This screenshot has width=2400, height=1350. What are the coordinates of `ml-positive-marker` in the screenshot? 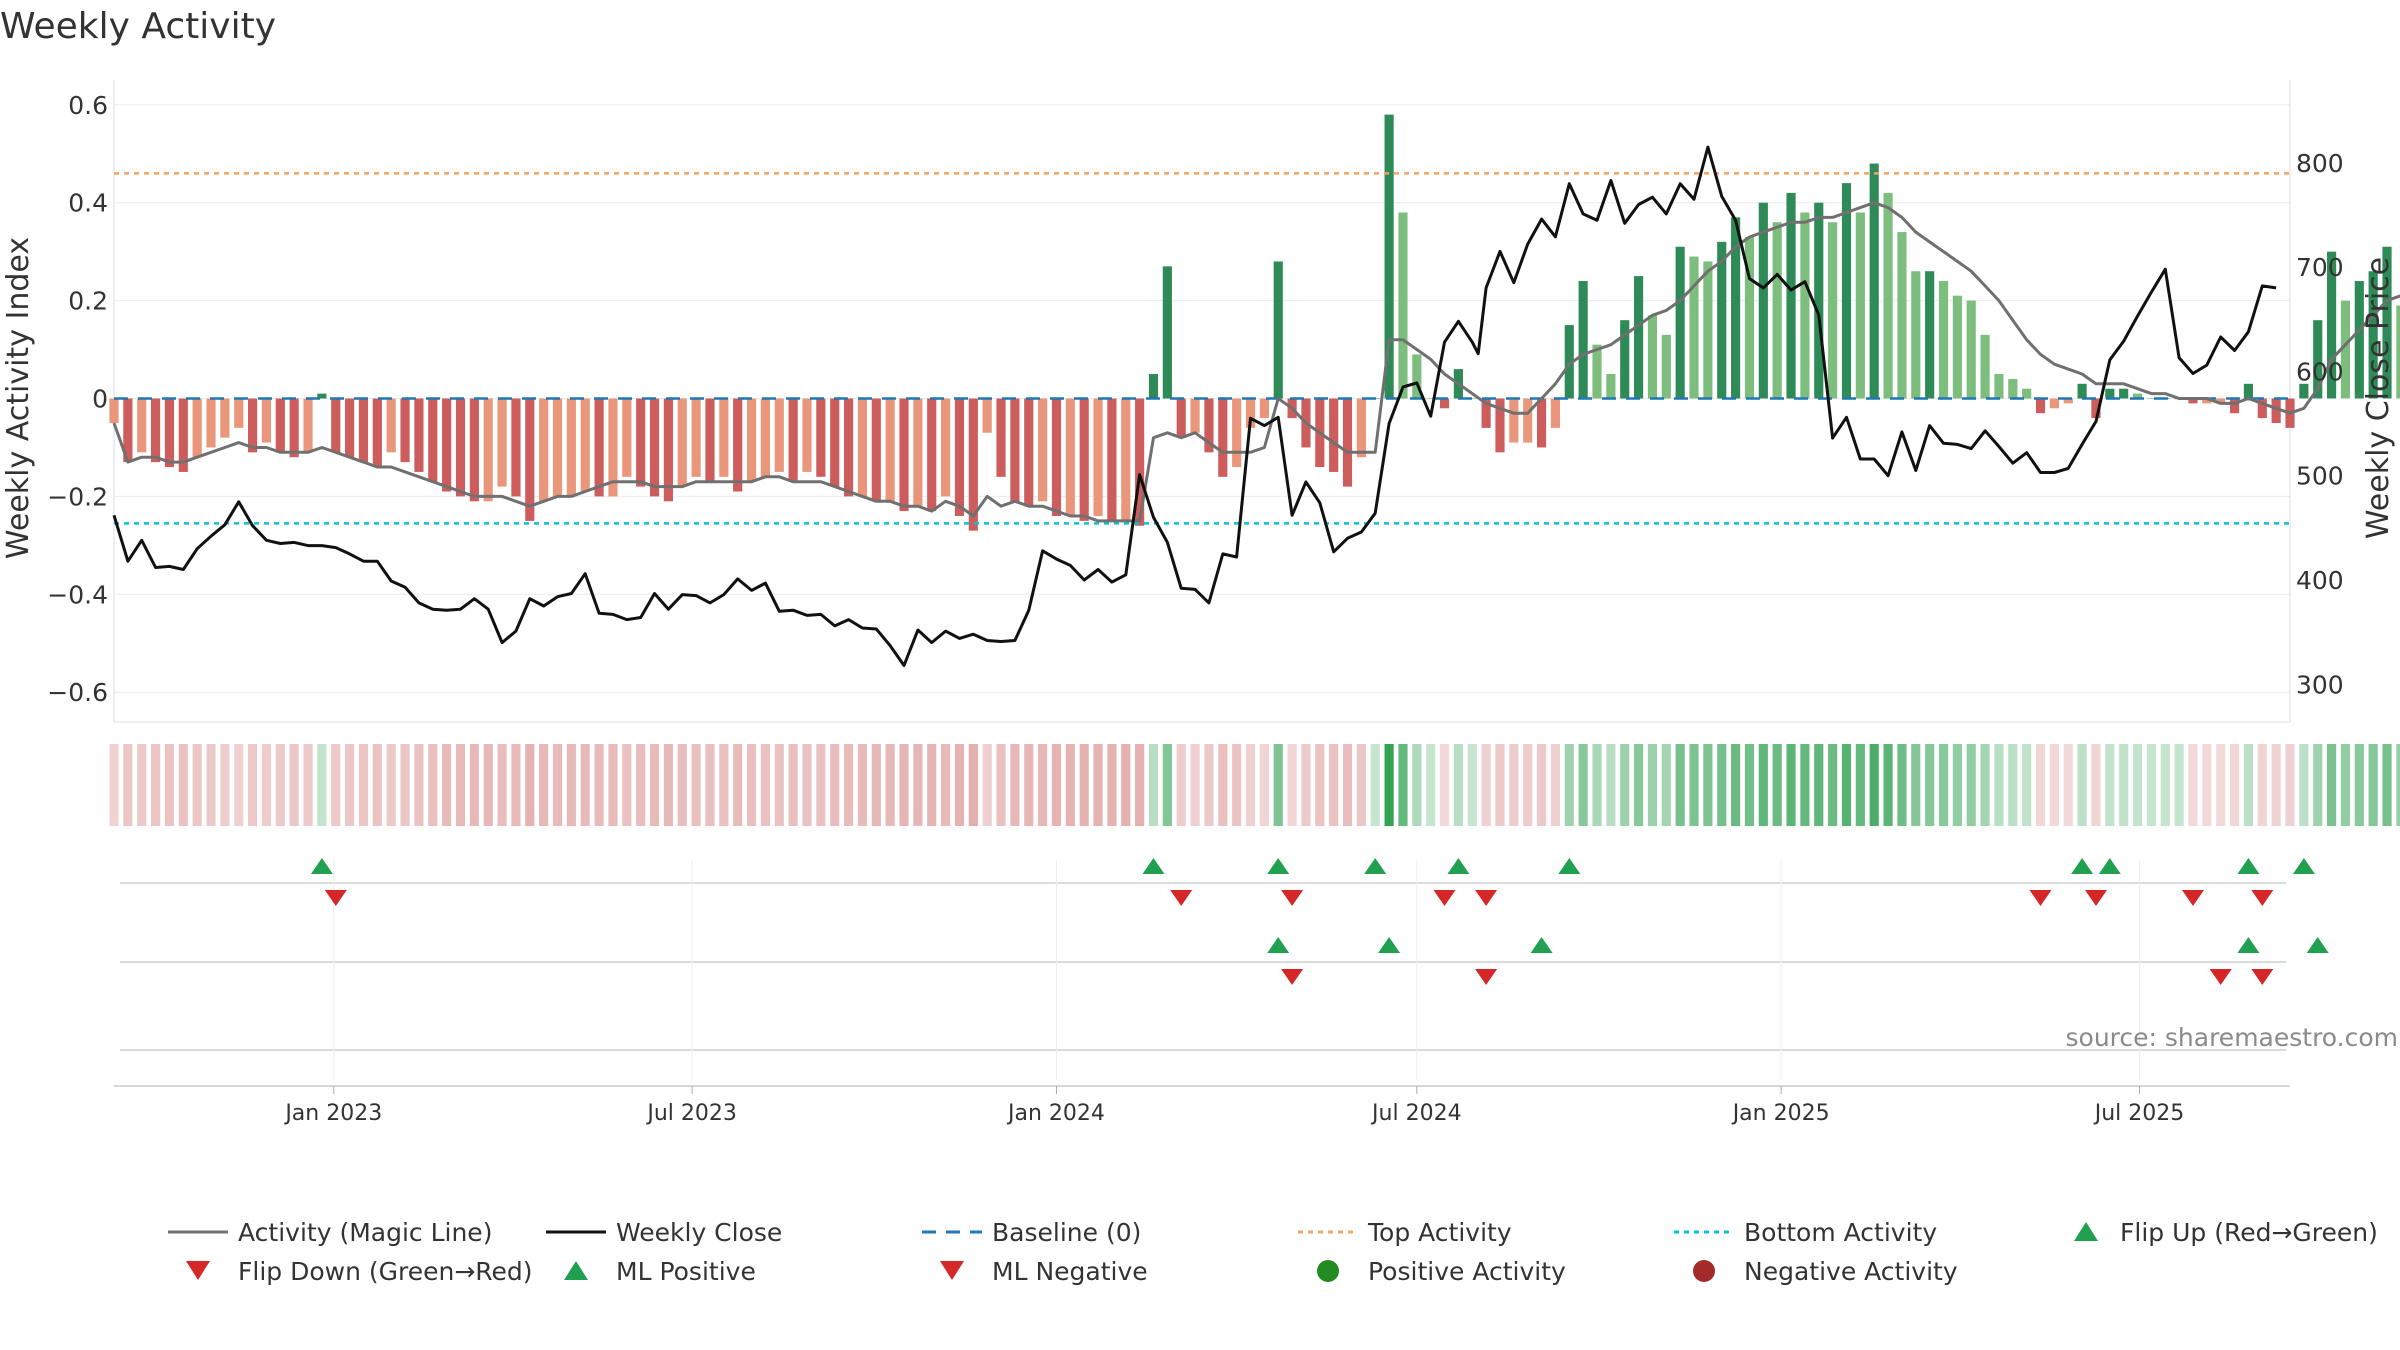 It's located at (1278, 945).